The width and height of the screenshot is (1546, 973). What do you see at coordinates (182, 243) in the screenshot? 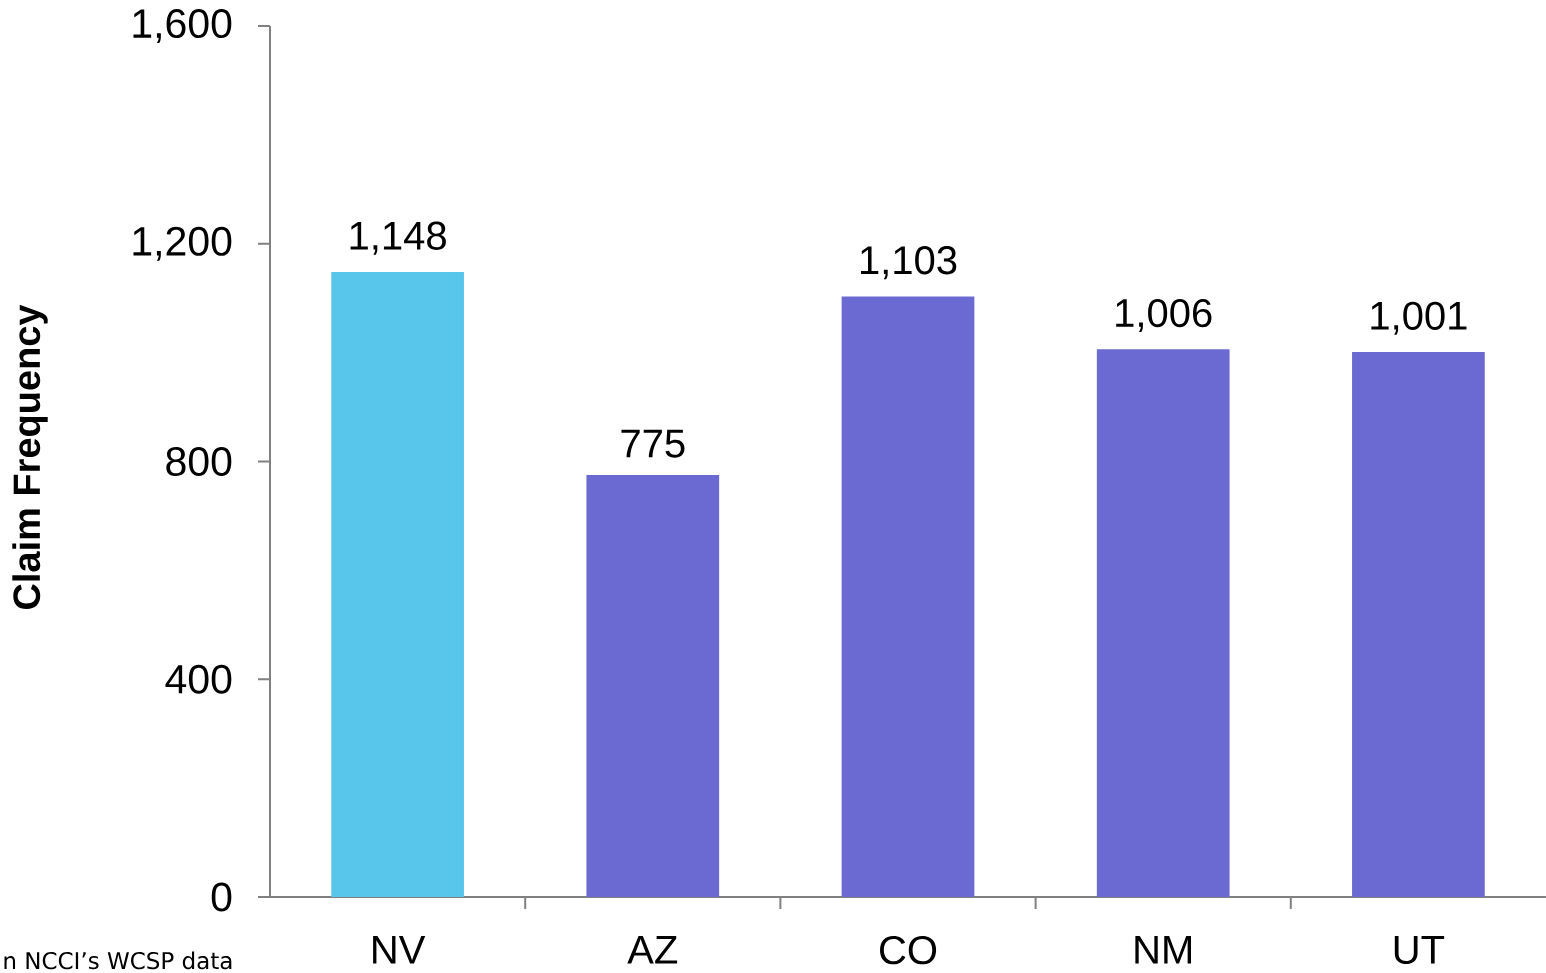
I see `y-tick-label: 1,200` at bounding box center [182, 243].